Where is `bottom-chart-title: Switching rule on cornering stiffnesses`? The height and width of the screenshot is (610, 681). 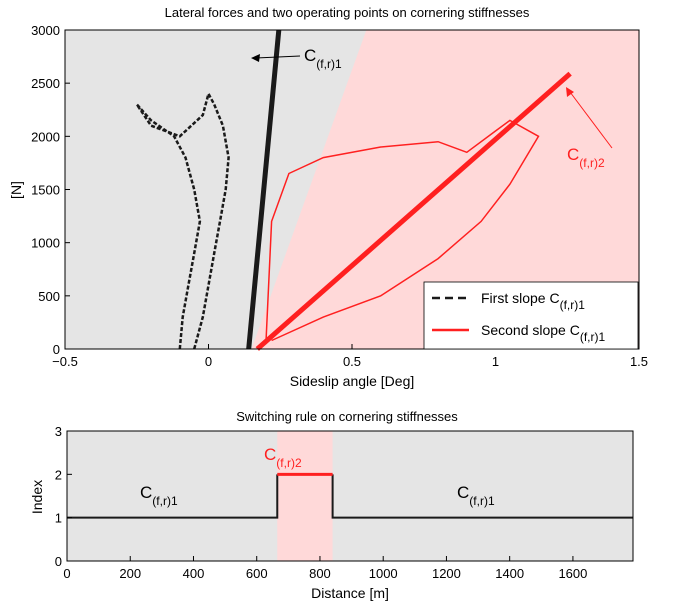
bottom-chart-title: Switching rule on cornering stiffnesses is located at coordinates (347, 416).